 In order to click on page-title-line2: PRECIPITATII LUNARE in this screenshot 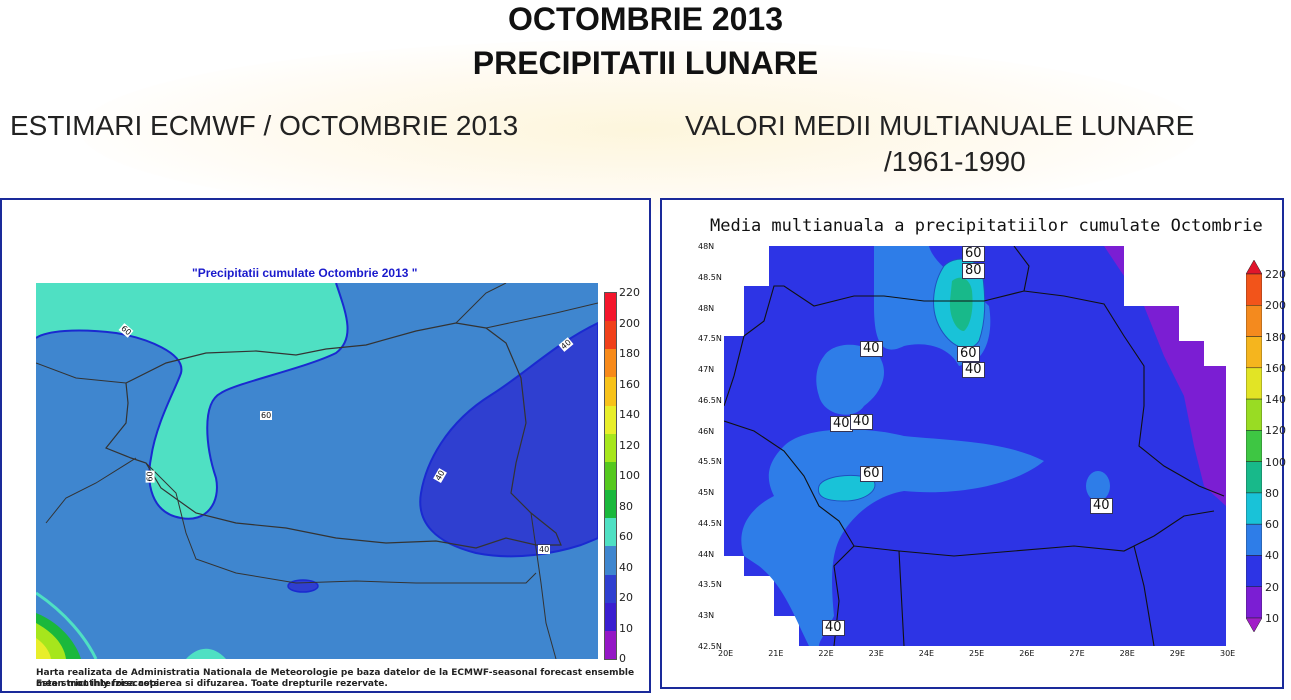, I will do `click(645, 63)`.